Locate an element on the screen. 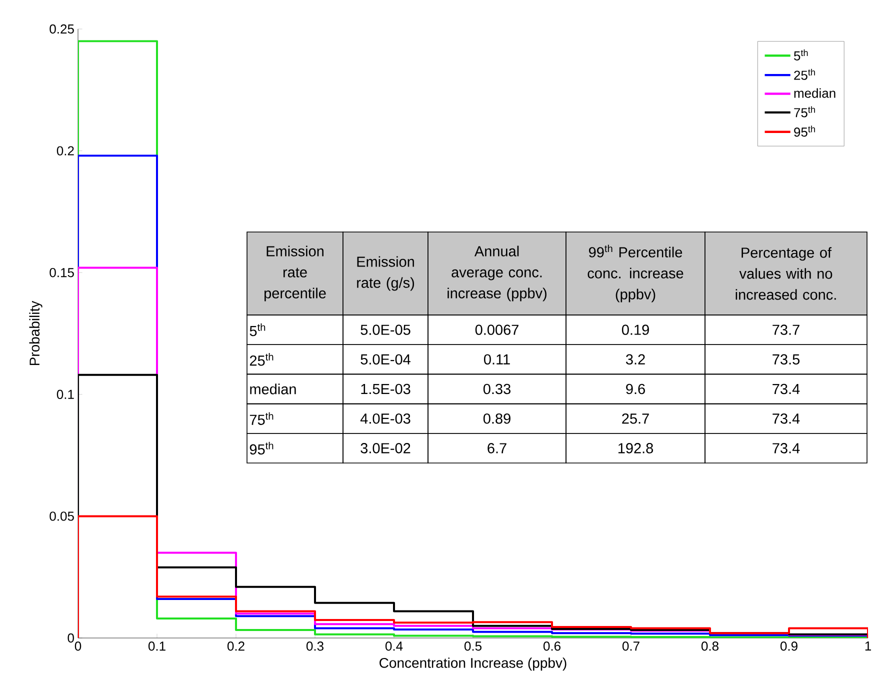  annotation: median is located at coordinates (273, 389).